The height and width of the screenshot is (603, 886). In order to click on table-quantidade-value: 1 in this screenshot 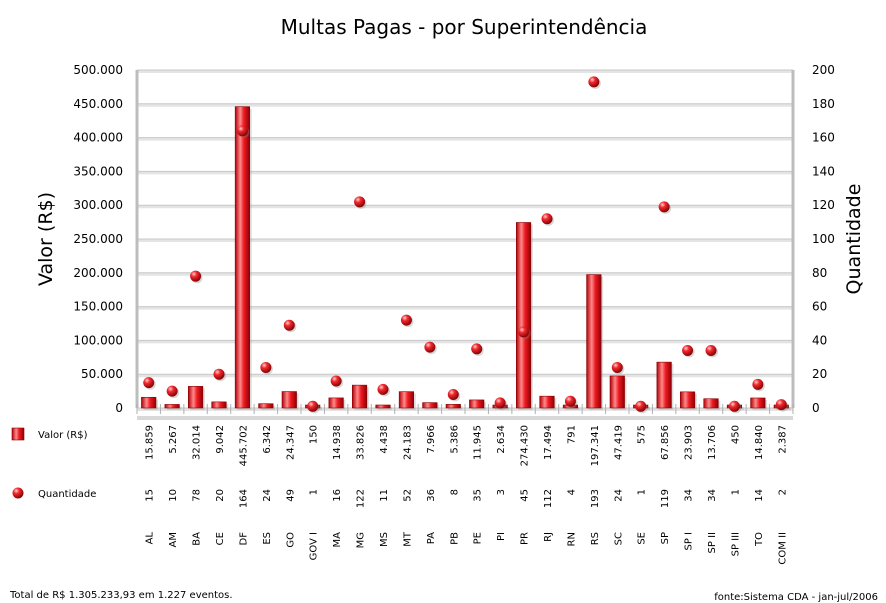, I will do `click(735, 492)`.